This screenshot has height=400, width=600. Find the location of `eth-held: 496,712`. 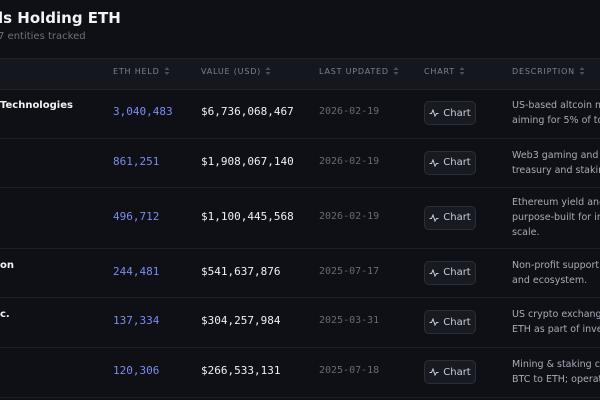

eth-held: 496,712 is located at coordinates (136, 216).